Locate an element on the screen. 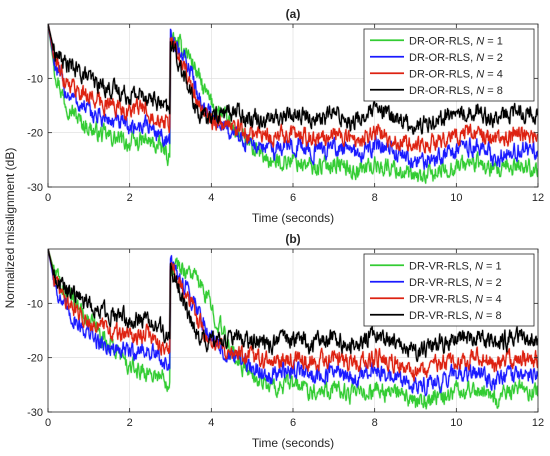  legend-entry-label: DR-OR-RLS, N = 1 is located at coordinates (456, 41).